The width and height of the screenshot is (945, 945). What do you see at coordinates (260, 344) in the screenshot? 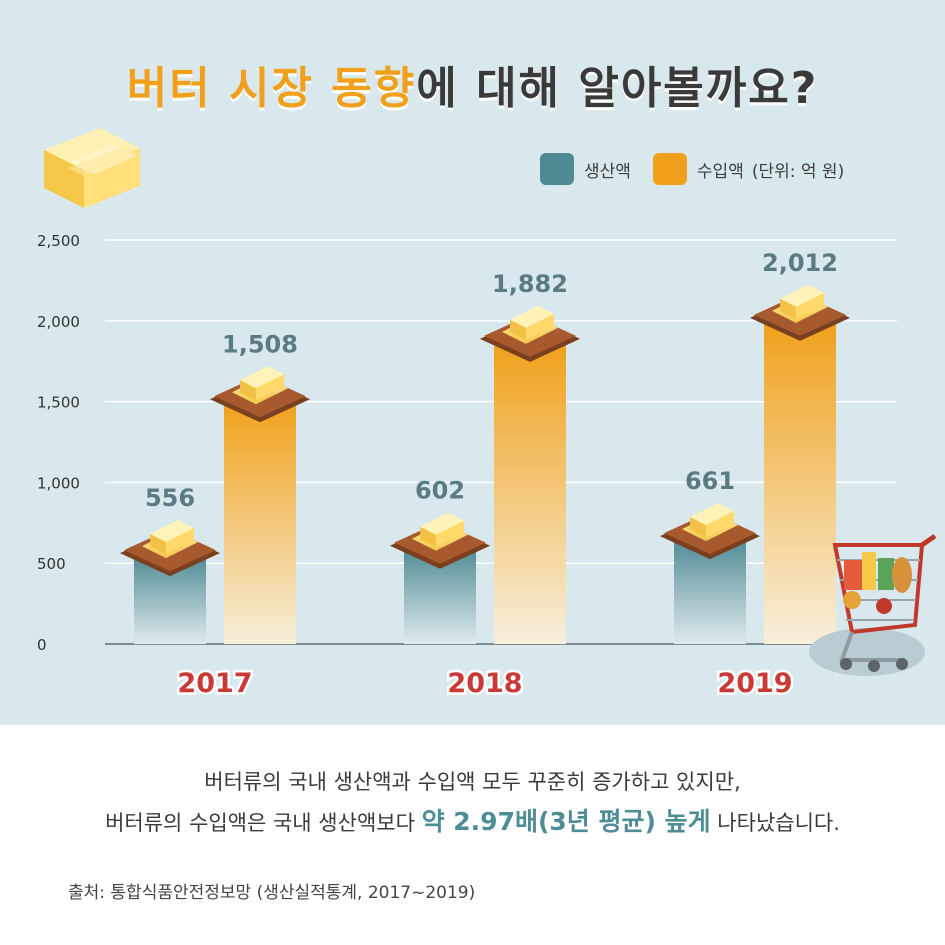
I see `data-label-import-2017: 1,508` at bounding box center [260, 344].